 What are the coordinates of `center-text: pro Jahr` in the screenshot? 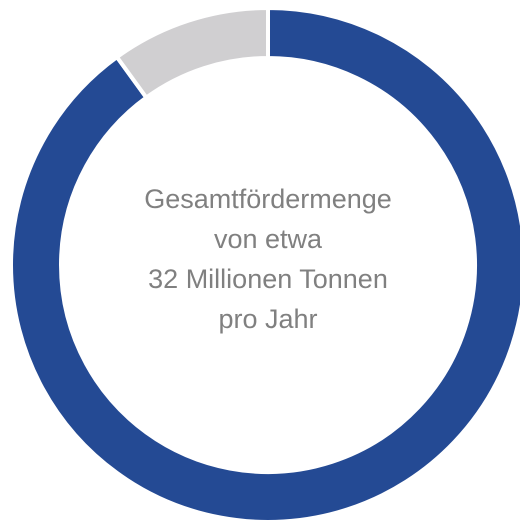 It's located at (267, 319).